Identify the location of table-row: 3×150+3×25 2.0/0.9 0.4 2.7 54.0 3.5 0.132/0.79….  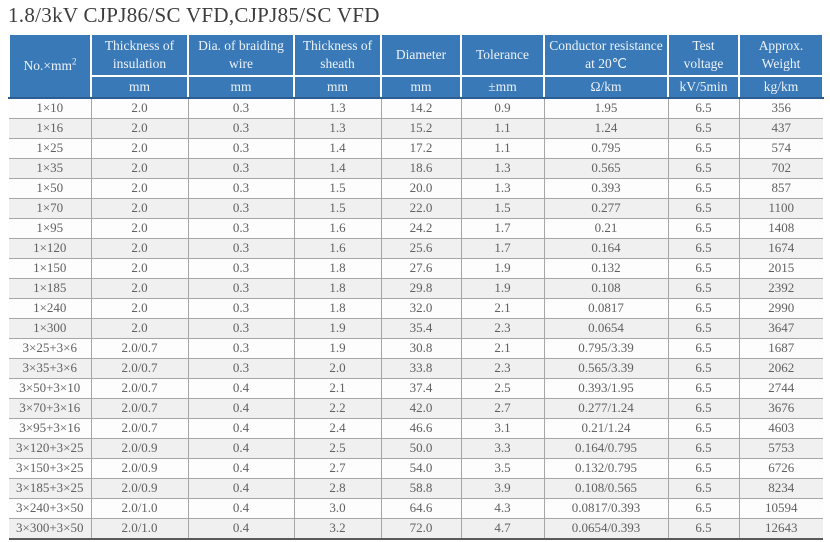
(416, 468).